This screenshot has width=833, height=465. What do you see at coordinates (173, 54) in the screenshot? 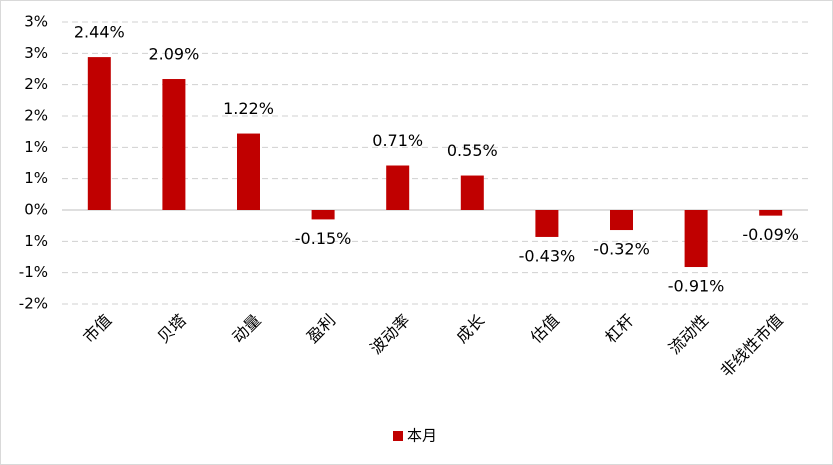
I see `data-label: 2.09%` at bounding box center [173, 54].